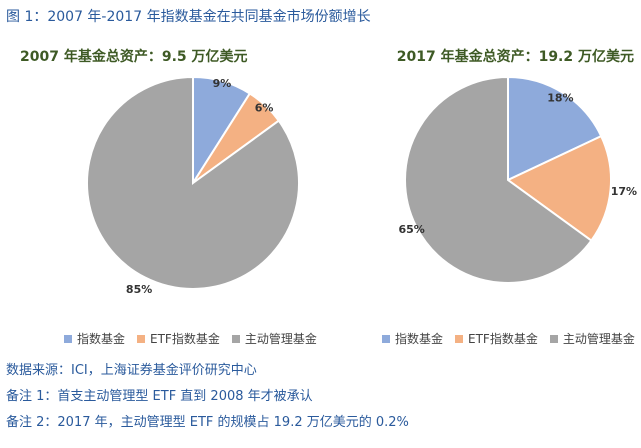  I want to click on note-1: 备注 1：首支主动管理型 ETF 直到 2008 年才被承认, so click(159, 396).